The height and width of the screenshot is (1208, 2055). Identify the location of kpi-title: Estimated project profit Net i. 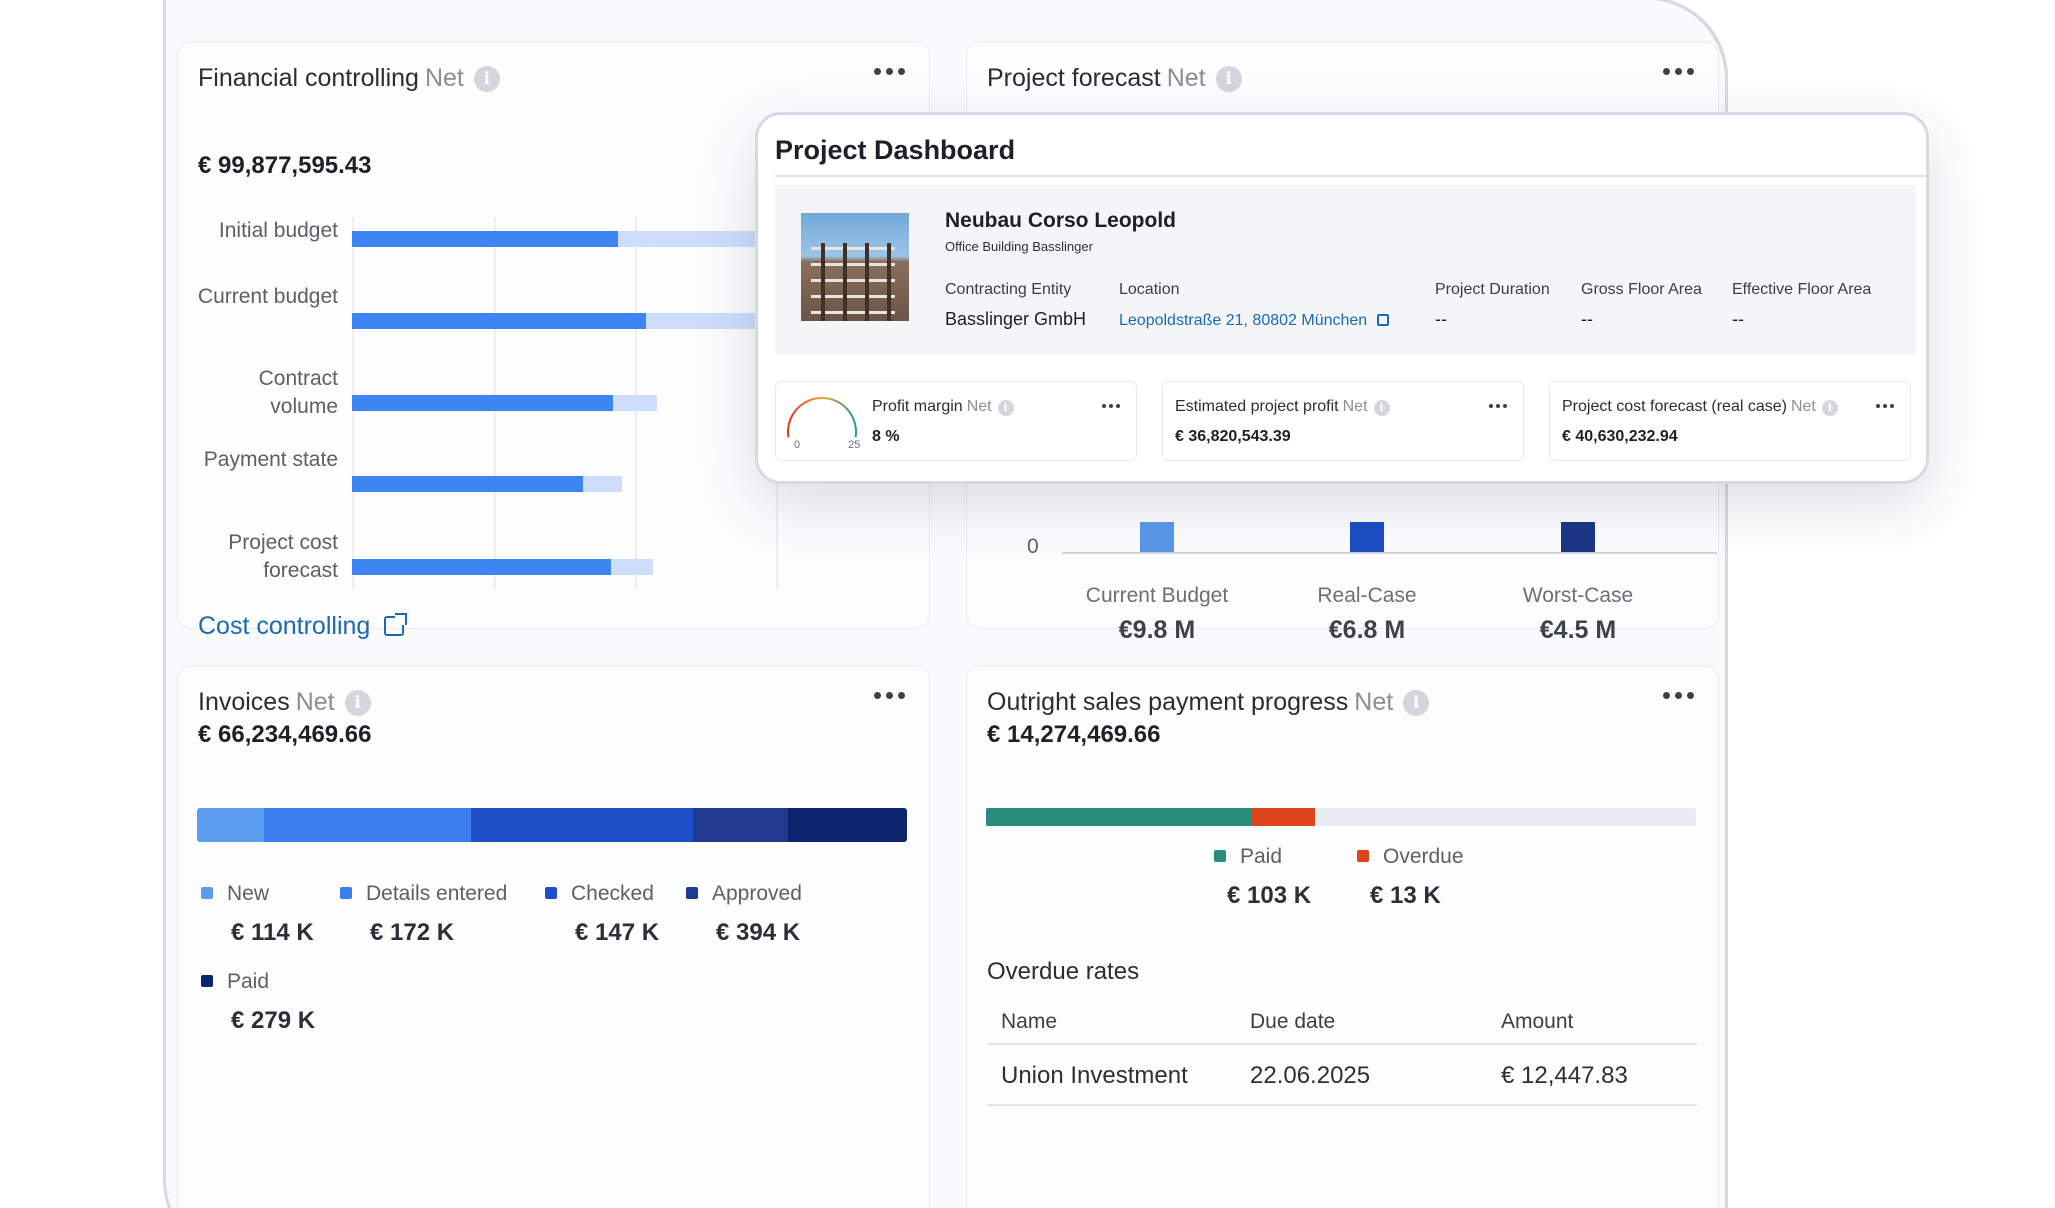
(1282, 407).